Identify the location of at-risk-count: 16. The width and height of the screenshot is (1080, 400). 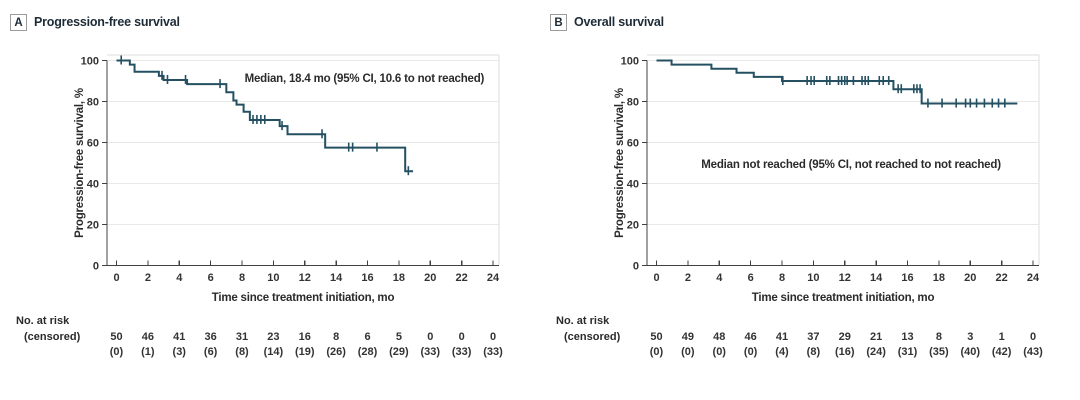
(305, 337).